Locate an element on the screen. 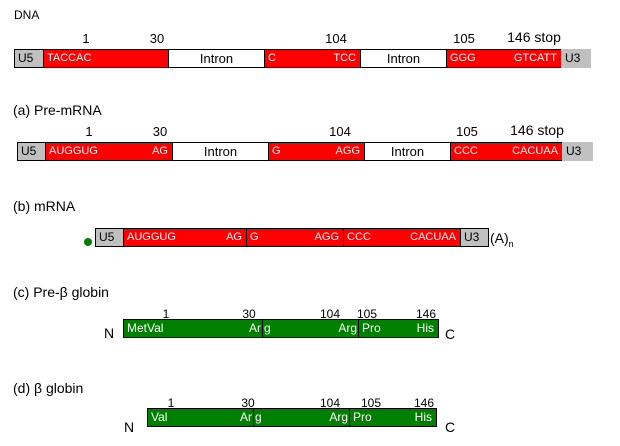 Image resolution: width=620 pixels, height=446 pixels. mrna-exon-1-start: AUGGUG is located at coordinates (151, 237).